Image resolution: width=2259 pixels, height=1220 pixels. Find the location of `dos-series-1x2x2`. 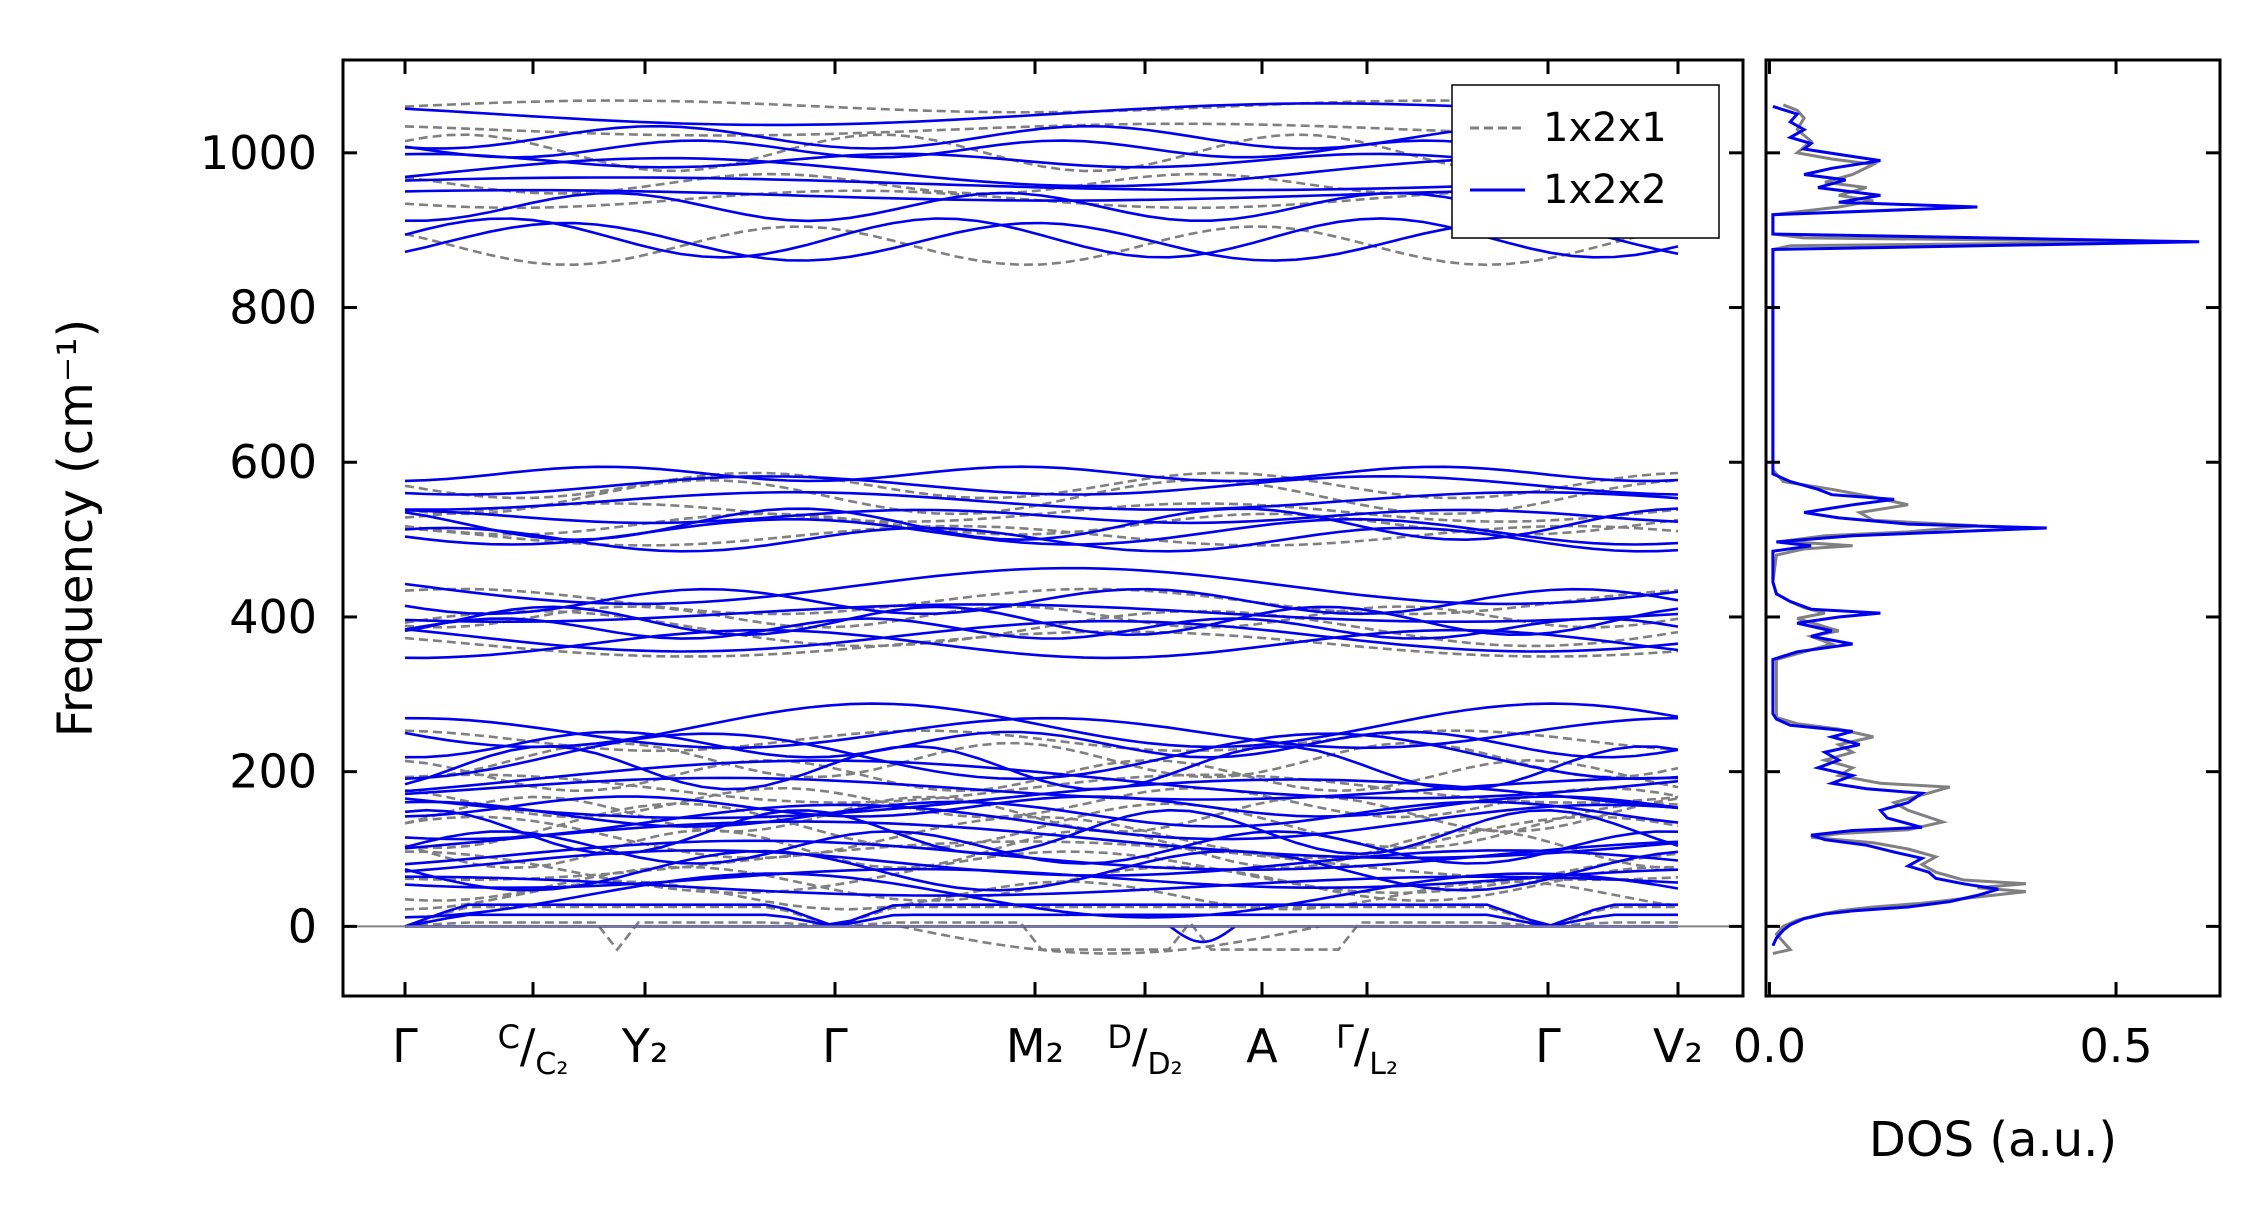

dos-series-1x2x2 is located at coordinates (1985, 525).